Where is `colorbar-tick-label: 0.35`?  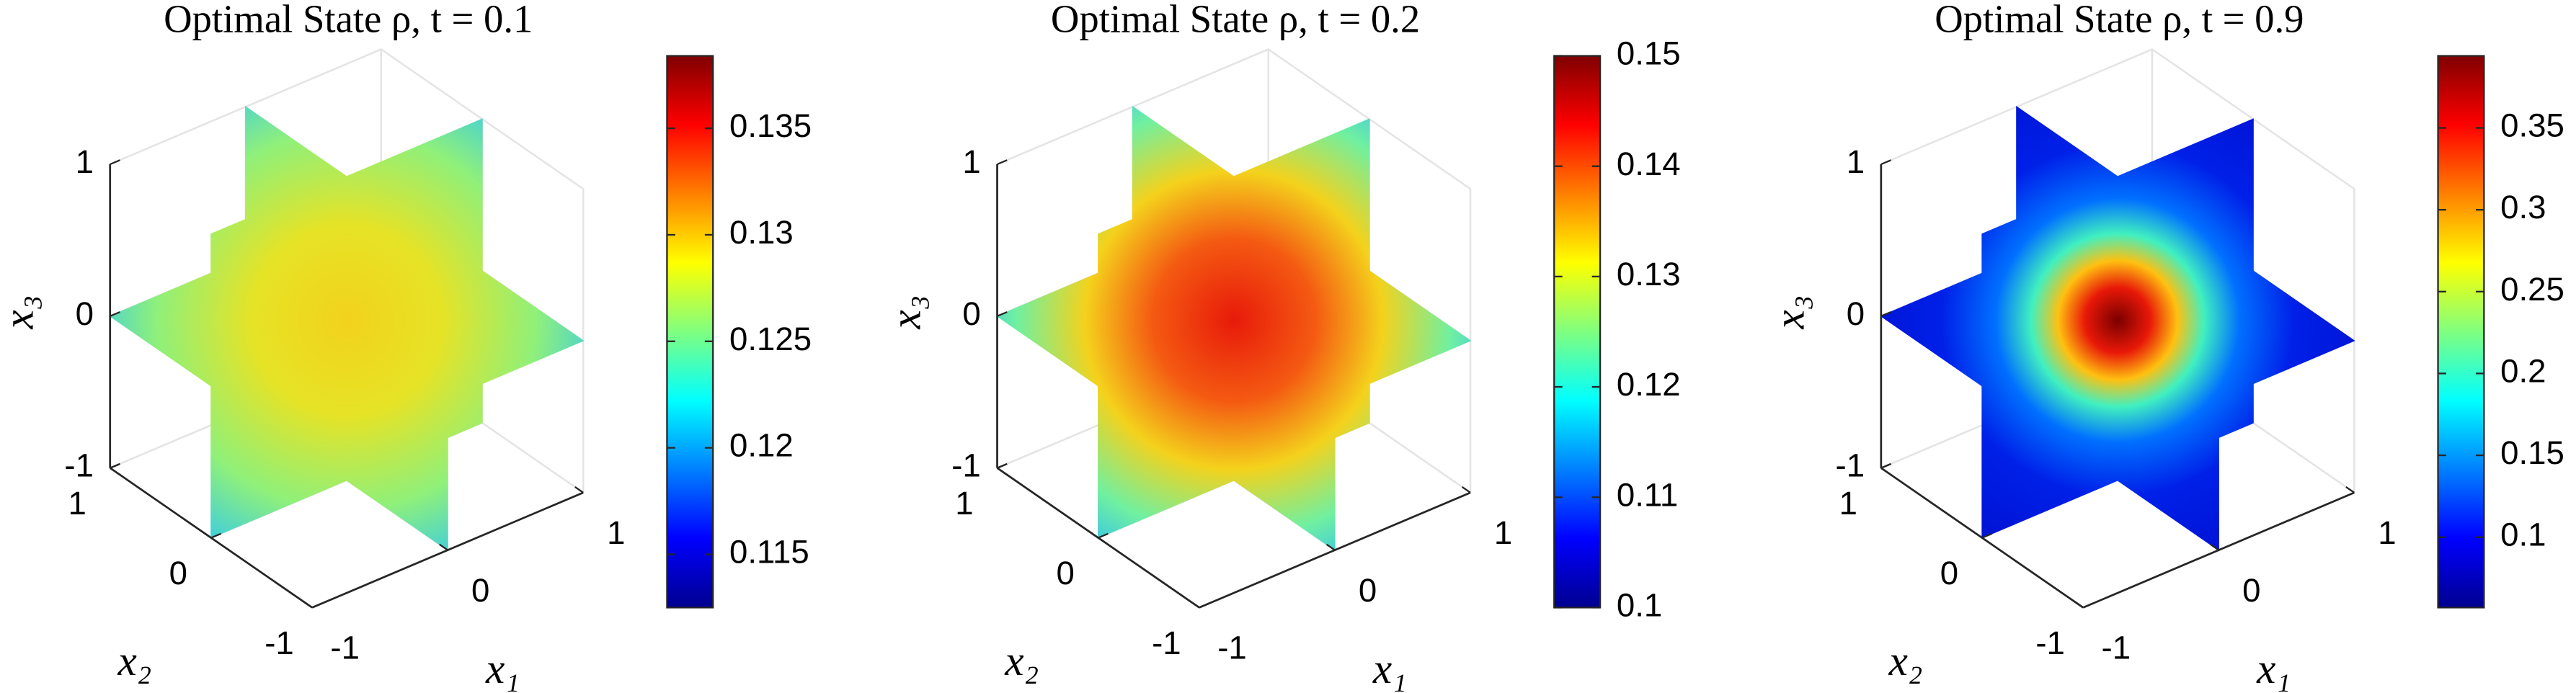 colorbar-tick-label: 0.35 is located at coordinates (2532, 125).